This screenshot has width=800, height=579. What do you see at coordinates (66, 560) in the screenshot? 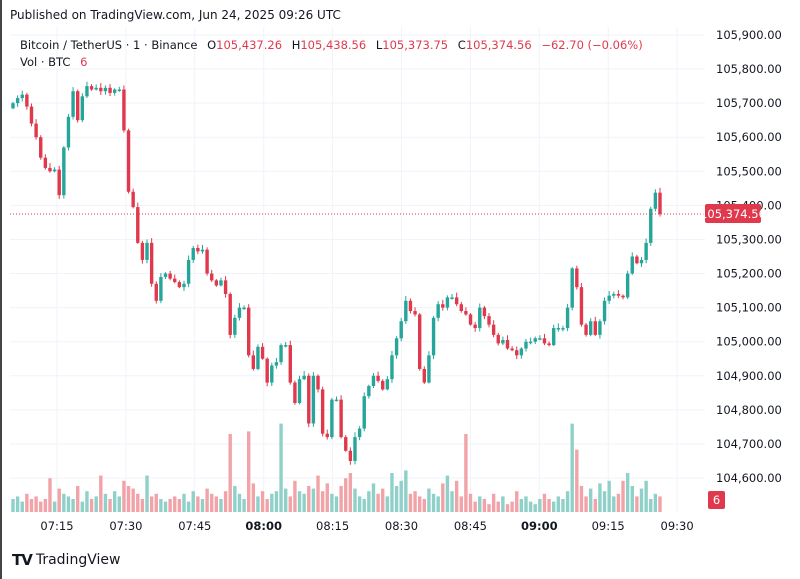
I see `tradingview-logo: TV TradingView` at bounding box center [66, 560].